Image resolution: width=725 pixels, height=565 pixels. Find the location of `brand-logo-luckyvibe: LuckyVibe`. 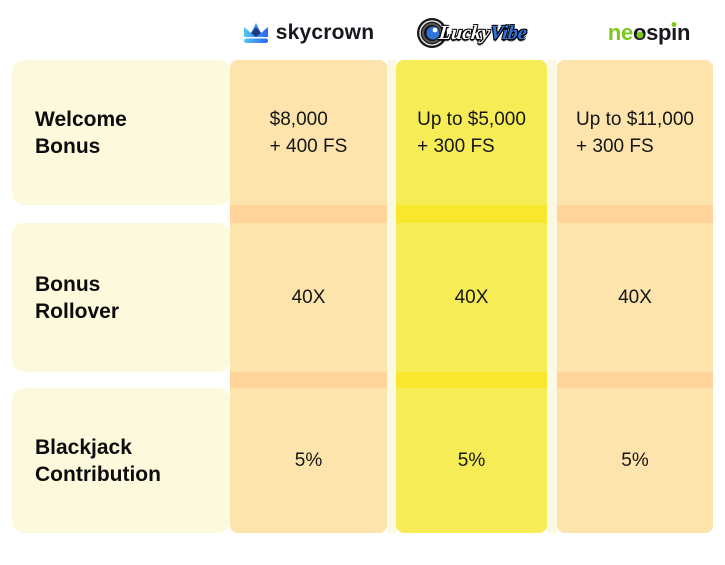

brand-logo-luckyvibe: LuckyVibe is located at coordinates (471, 33).